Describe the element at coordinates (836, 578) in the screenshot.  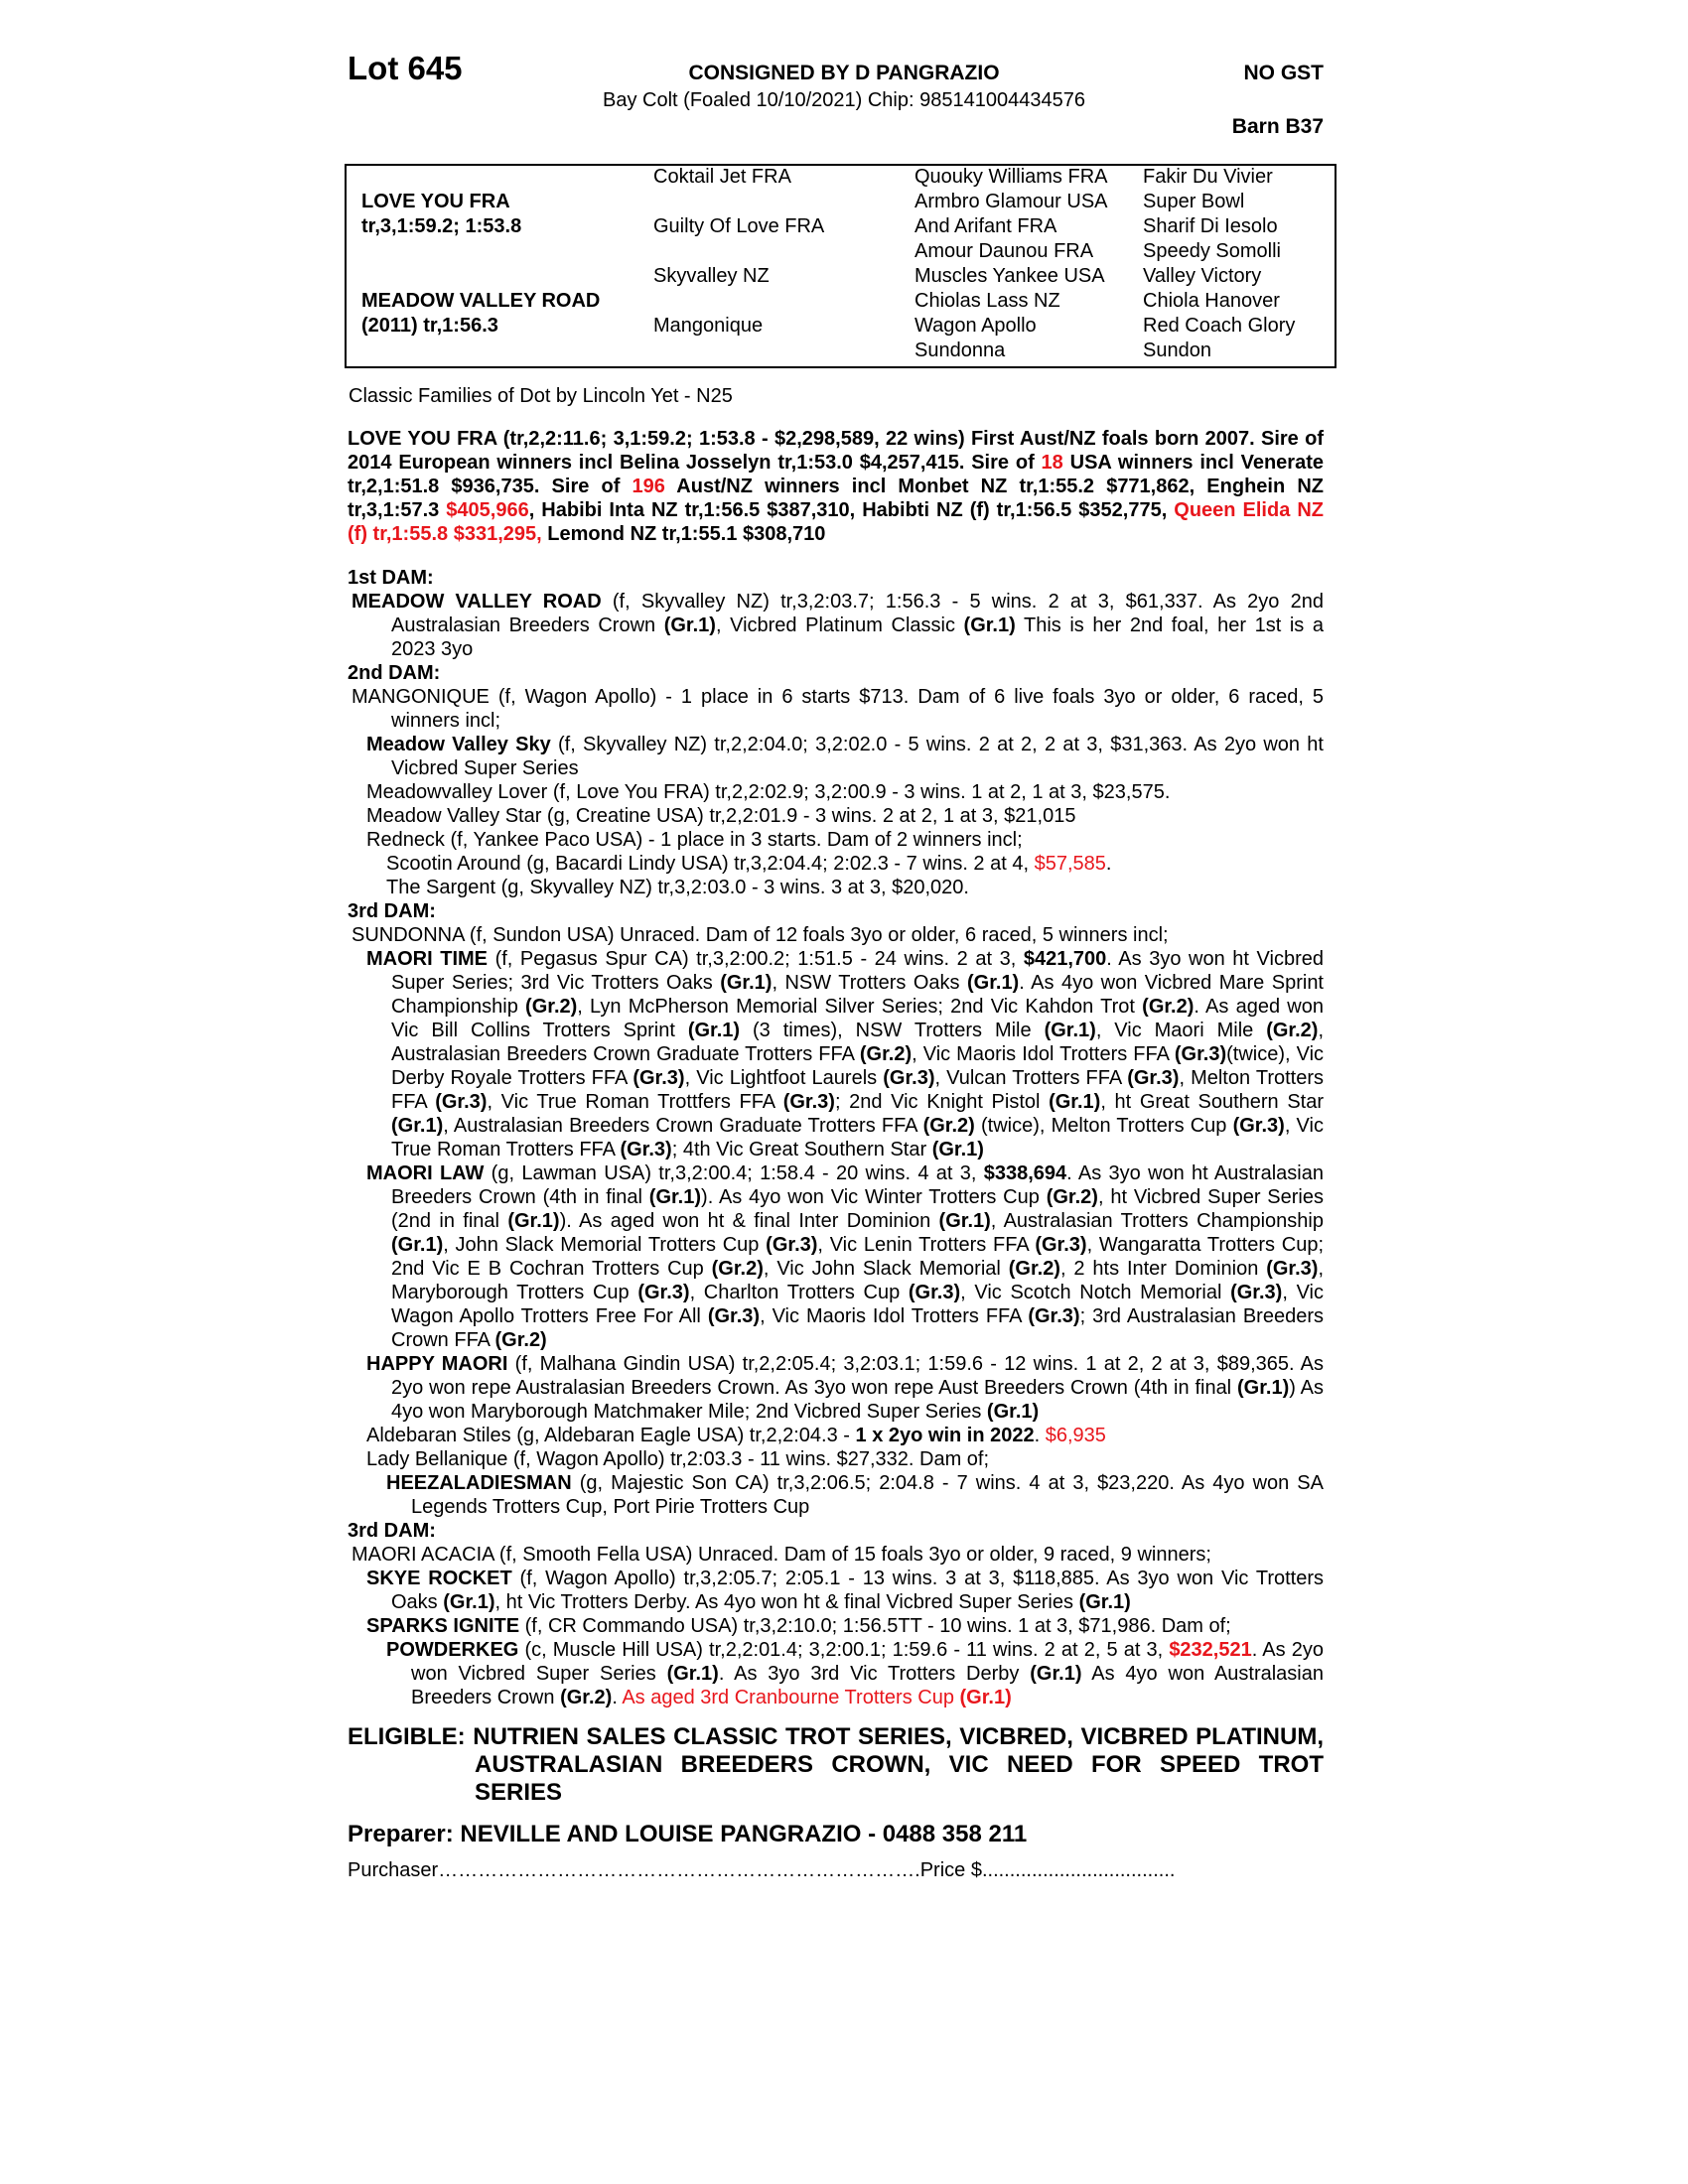
I see `section-heading: 1st DAM:` at that location.